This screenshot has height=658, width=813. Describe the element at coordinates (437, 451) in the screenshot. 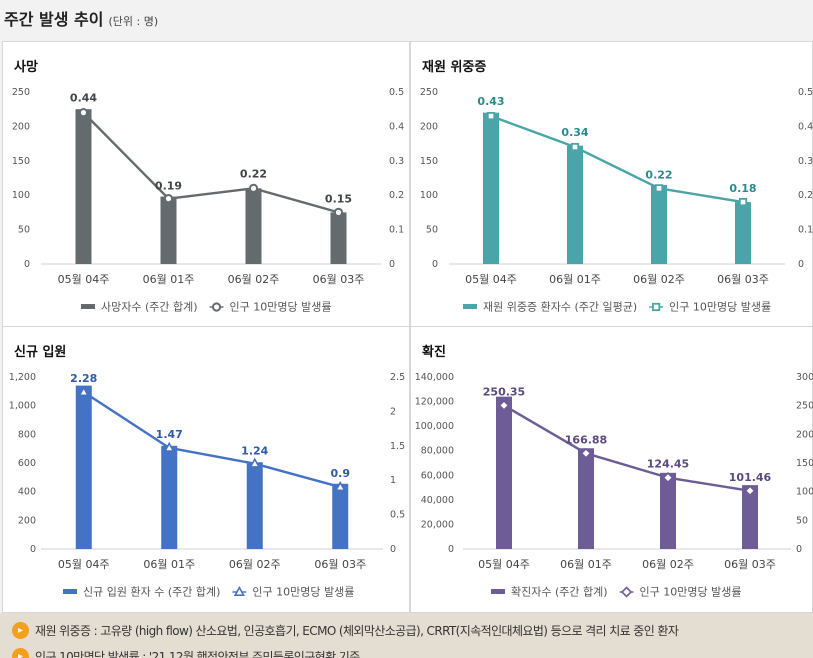

I see `y-left-tick-label: 80,000` at that location.